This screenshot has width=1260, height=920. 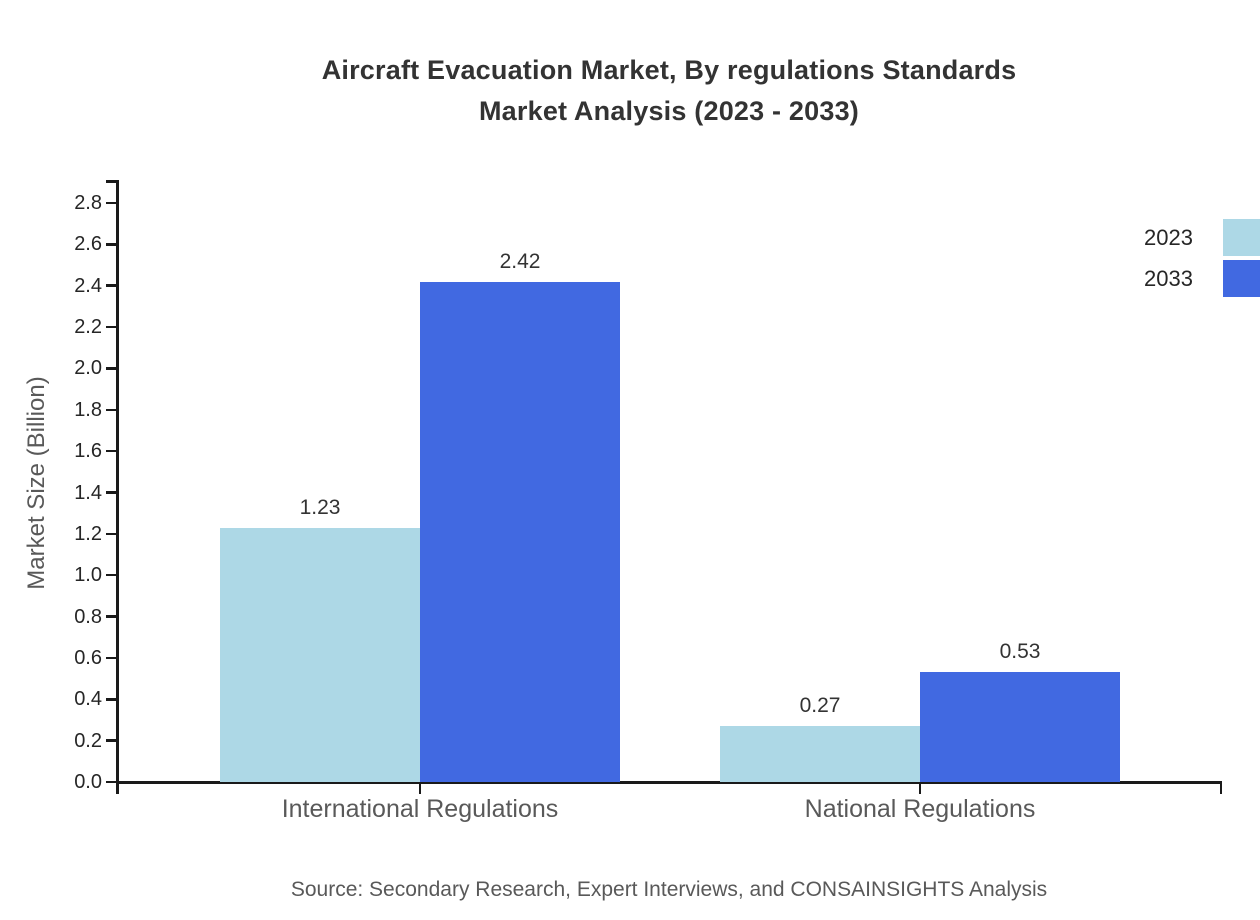 I want to click on y-tick-label: 2.6, so click(x=88, y=244).